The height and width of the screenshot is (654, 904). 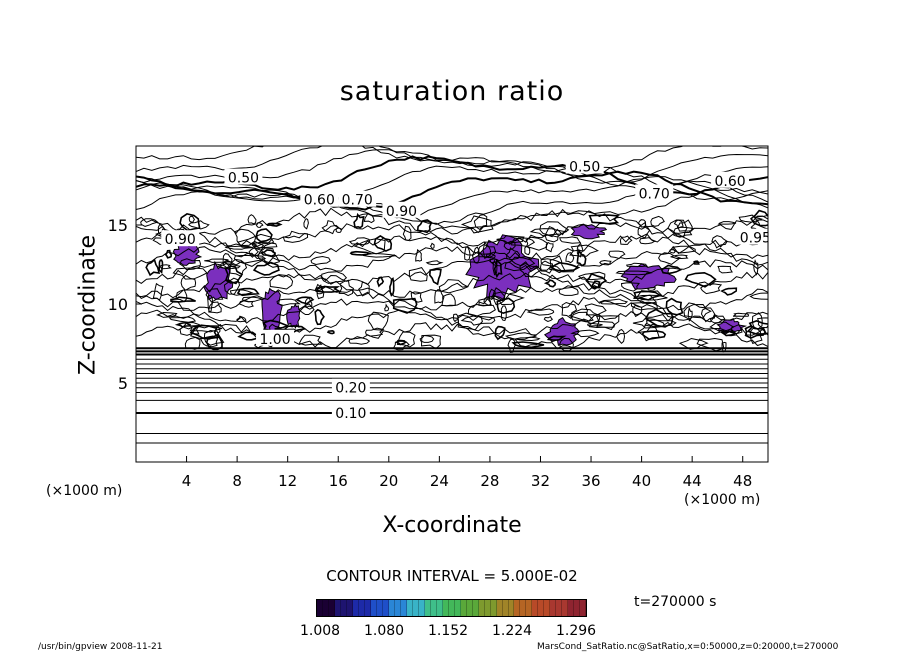 What do you see at coordinates (675, 602) in the screenshot?
I see `time-label: t=270000 s` at bounding box center [675, 602].